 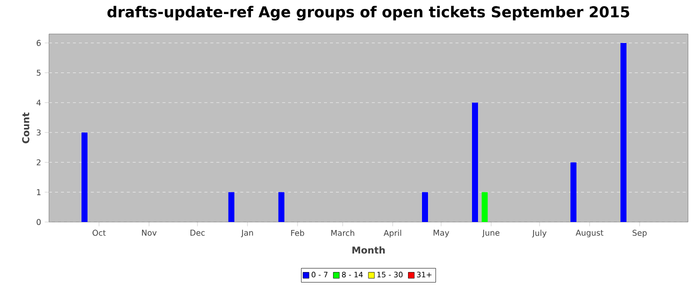 I want to click on x-axis-title: Month, so click(x=368, y=250).